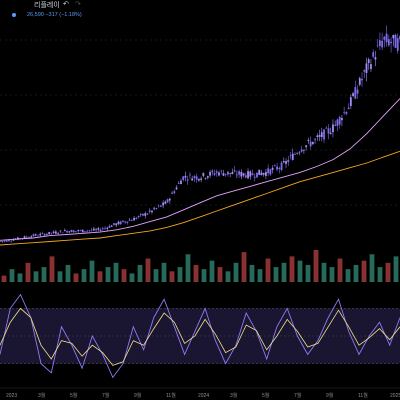  What do you see at coordinates (66, 4) in the screenshot?
I see `undo-icon: ↶` at bounding box center [66, 4].